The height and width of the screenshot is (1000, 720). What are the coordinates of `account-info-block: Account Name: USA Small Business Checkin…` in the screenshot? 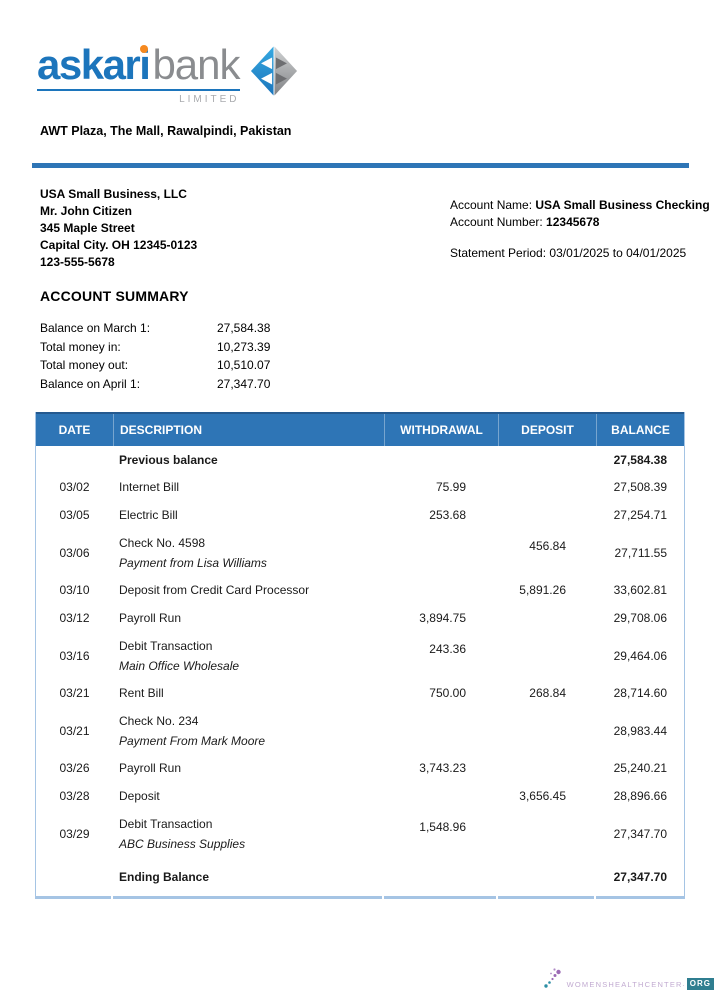 It's located at (580, 229).